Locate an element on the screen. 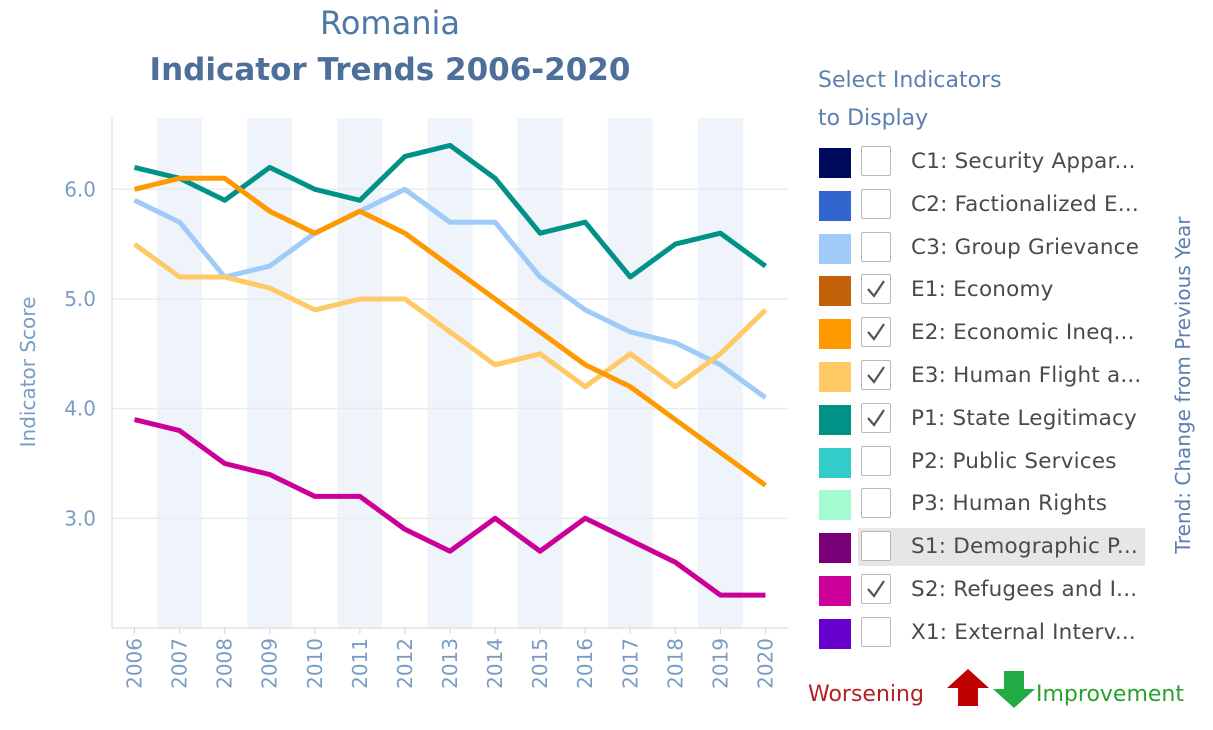 The height and width of the screenshot is (730, 1213). legend-item: P2: Public Services is located at coordinates (985, 463).